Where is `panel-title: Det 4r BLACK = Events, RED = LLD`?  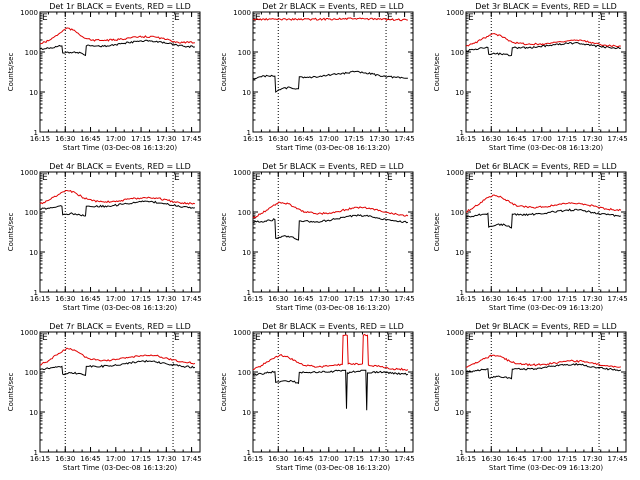
panel-title: Det 4r BLACK = Events, RED = LLD is located at coordinates (120, 166).